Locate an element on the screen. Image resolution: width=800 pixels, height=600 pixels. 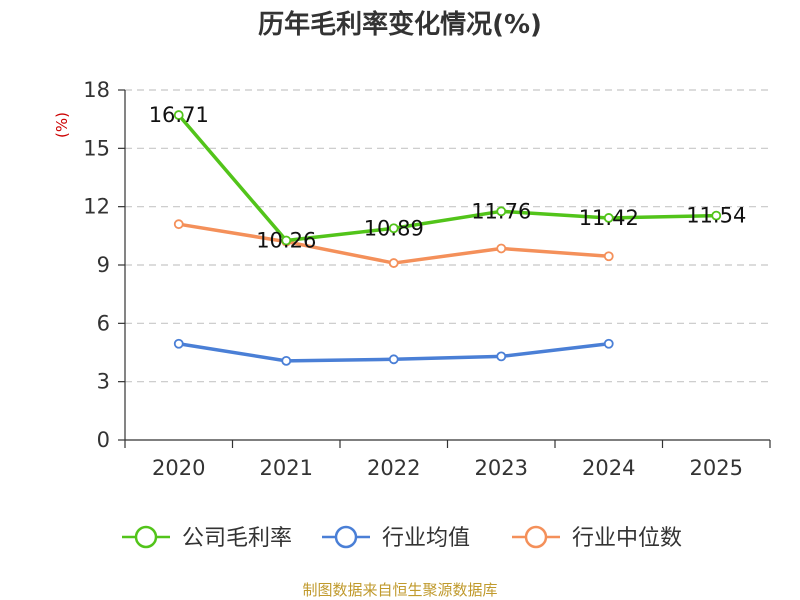
legend-label: 行业中位数 is located at coordinates (627, 538).